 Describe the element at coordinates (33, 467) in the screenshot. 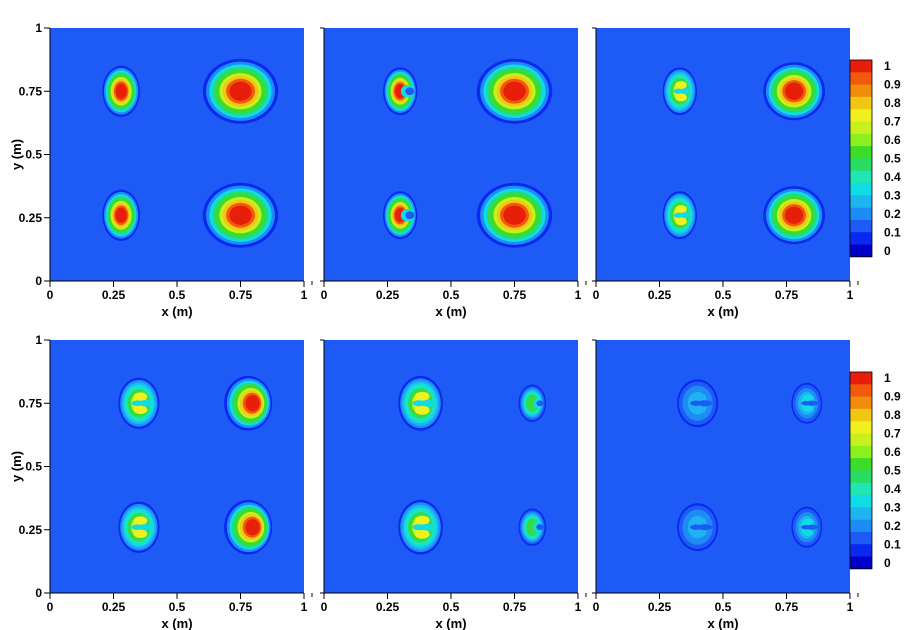

I see `y-tick-label: 0.5` at that location.